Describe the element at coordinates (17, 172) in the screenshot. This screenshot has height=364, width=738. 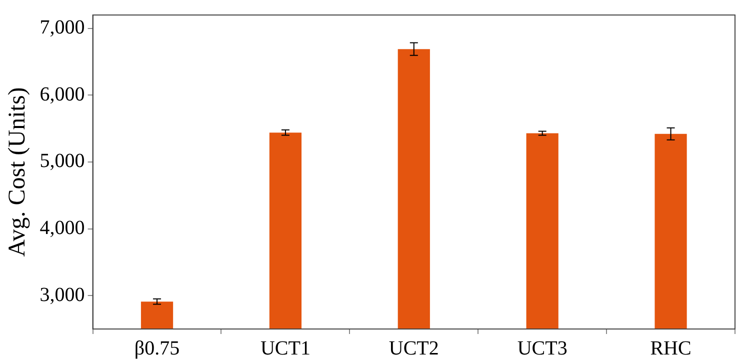
I see `y-axis-title: Avg. Cost (Units)` at that location.